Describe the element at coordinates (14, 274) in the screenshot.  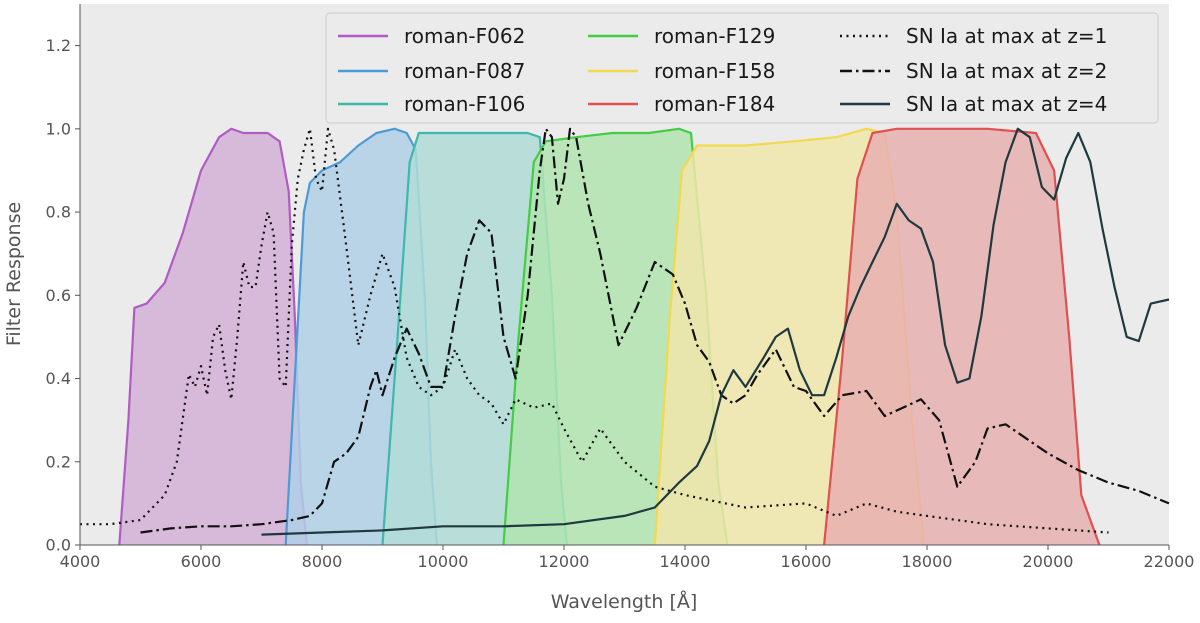
I see `y-axis-label: Filter Response` at that location.